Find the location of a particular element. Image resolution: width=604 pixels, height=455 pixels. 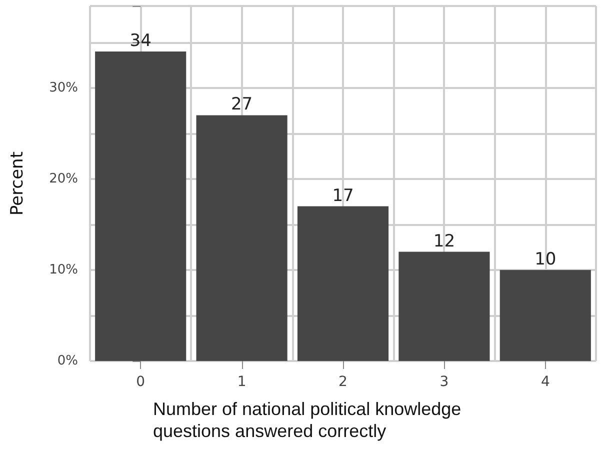

x-tick-label: 4 is located at coordinates (545, 382).